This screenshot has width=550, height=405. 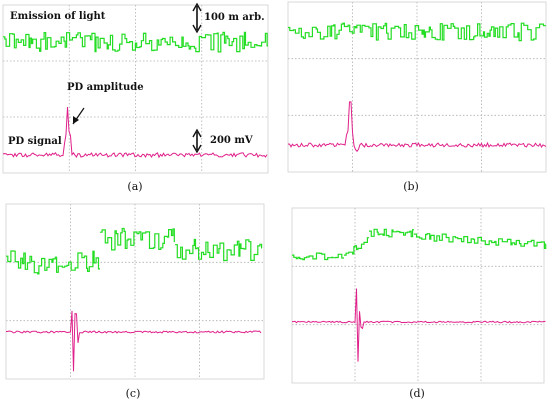 What do you see at coordinates (391, 233) in the screenshot?
I see `light-emission-trace-plateau` at bounding box center [391, 233].